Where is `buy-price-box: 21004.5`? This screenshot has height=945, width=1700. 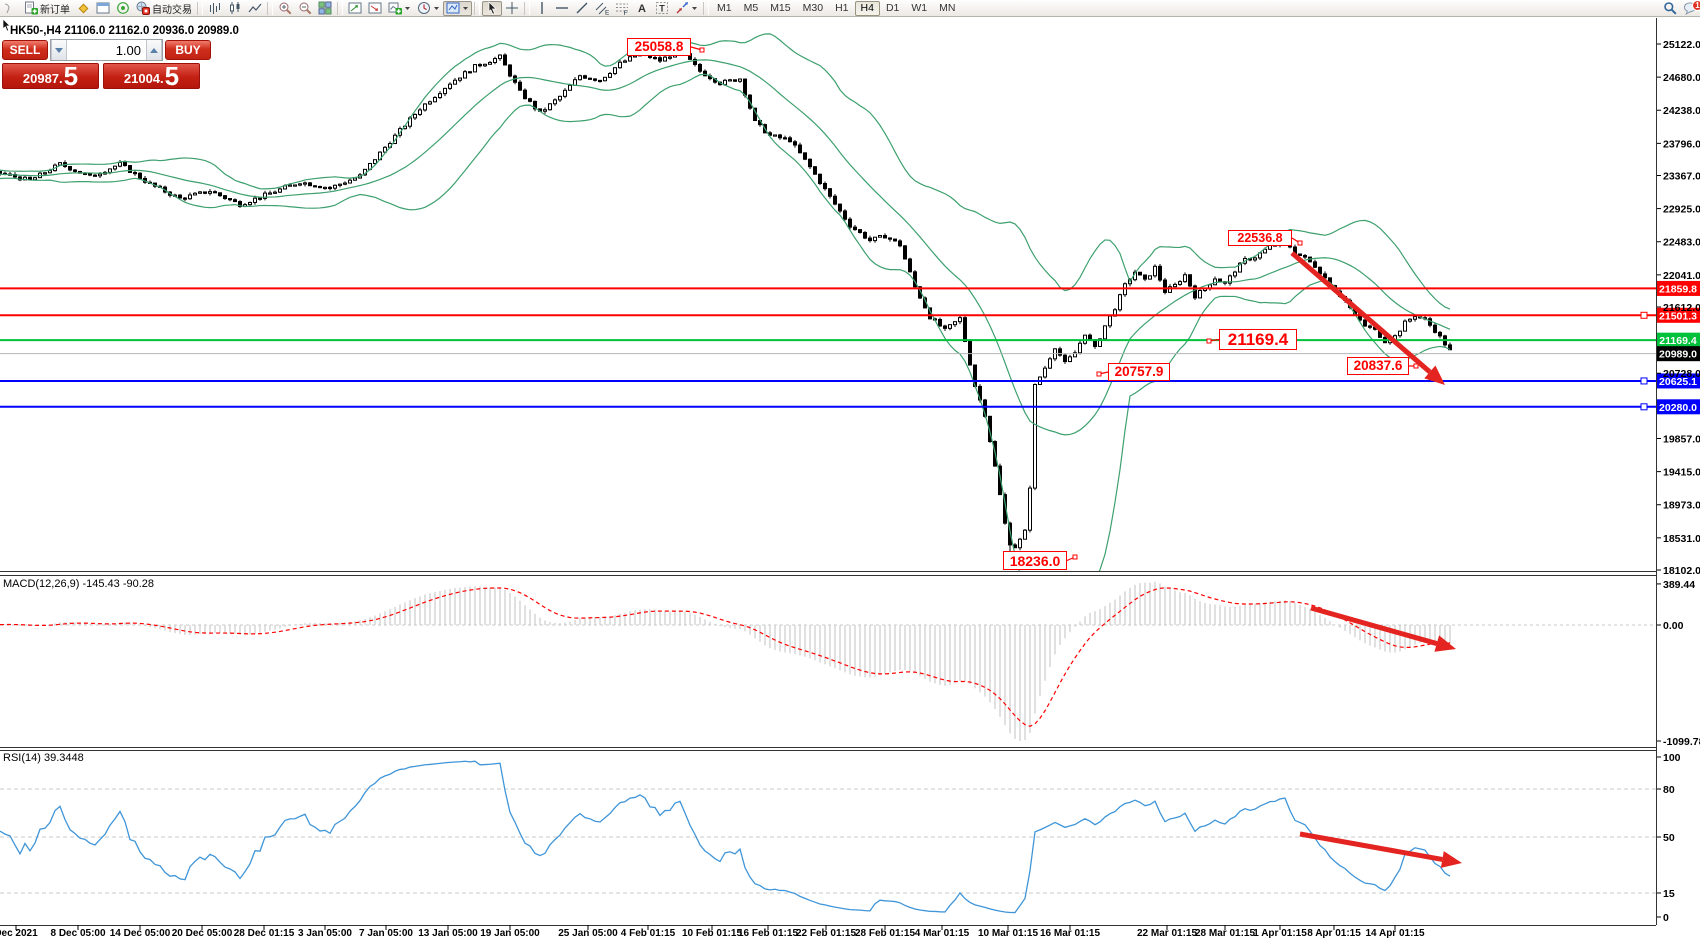 buy-price-box: 21004.5 is located at coordinates (151, 76).